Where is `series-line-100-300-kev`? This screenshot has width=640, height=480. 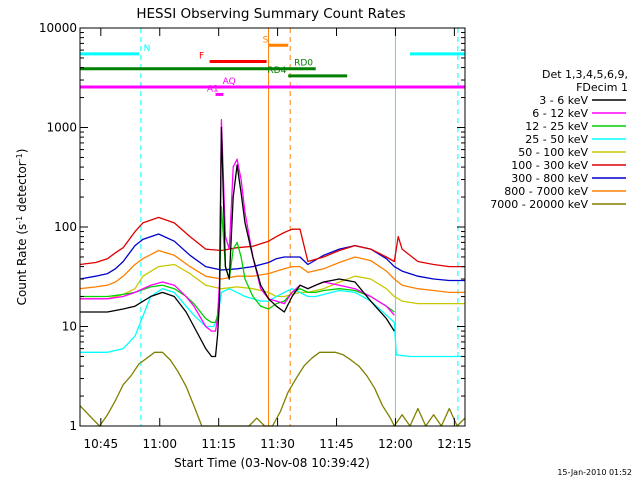 series-line-100-300-kev is located at coordinates (272, 242).